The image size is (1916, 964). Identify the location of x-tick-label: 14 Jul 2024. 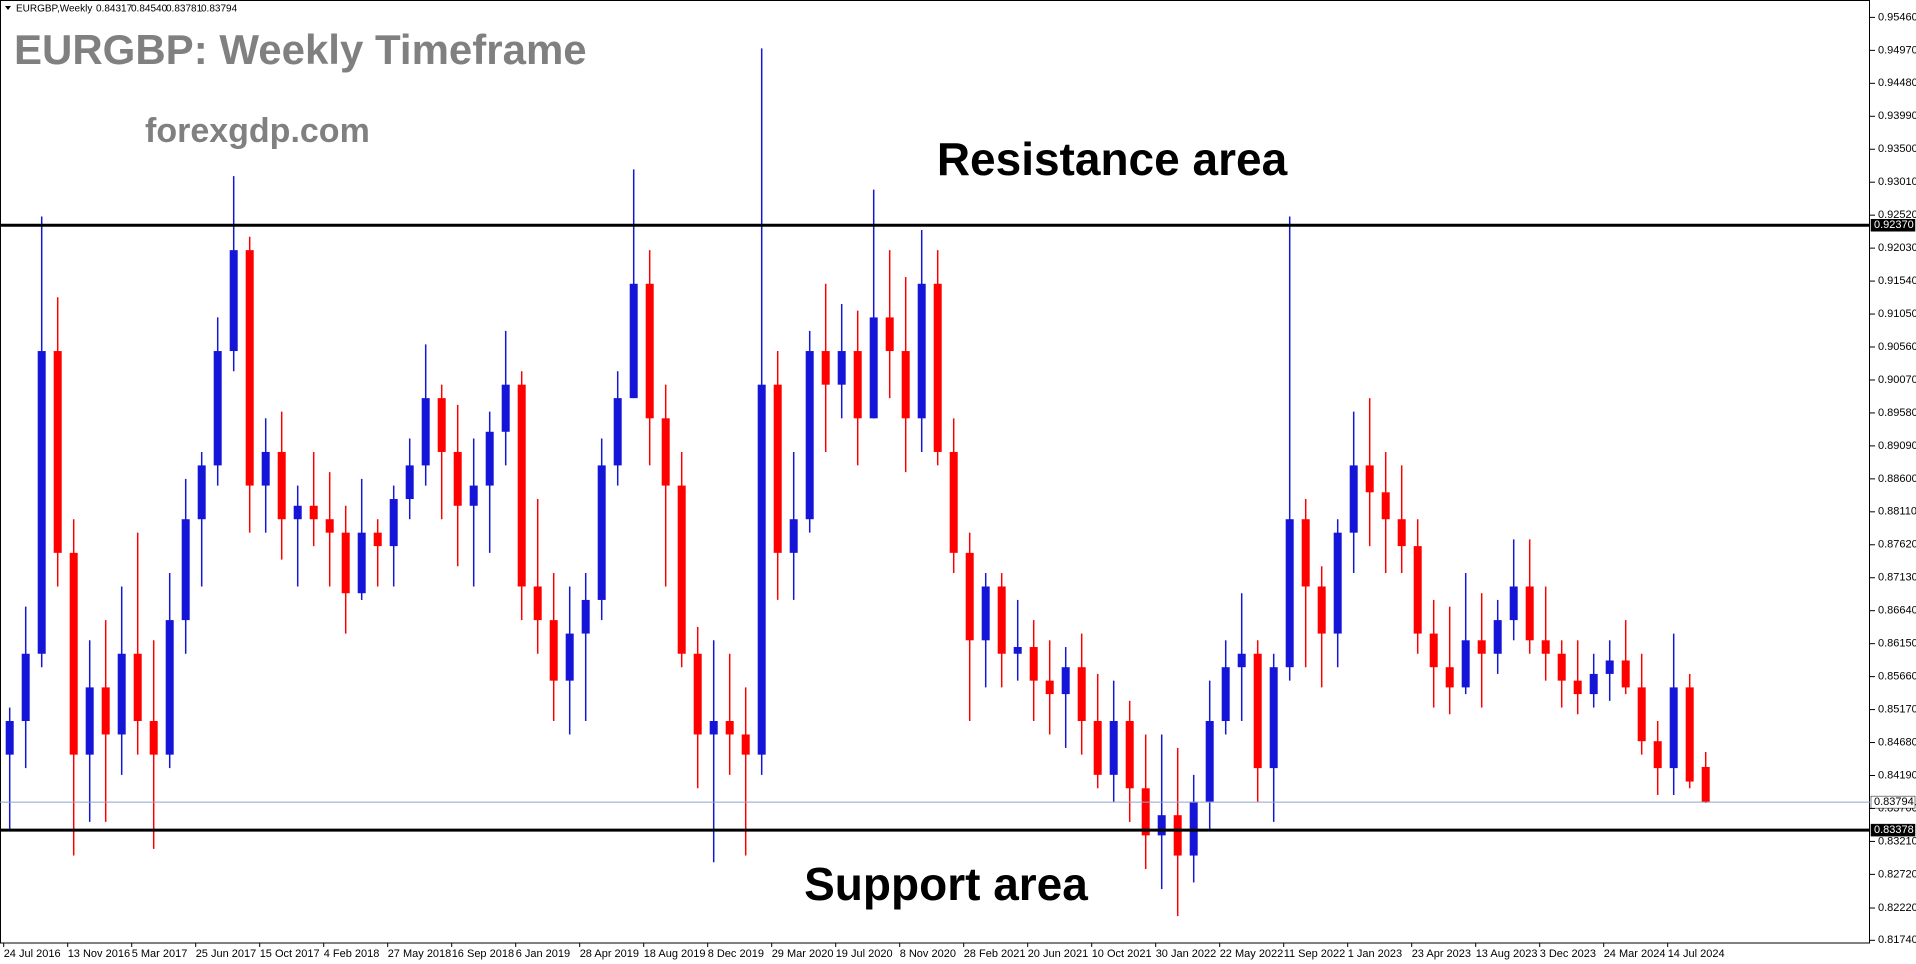
(1696, 954).